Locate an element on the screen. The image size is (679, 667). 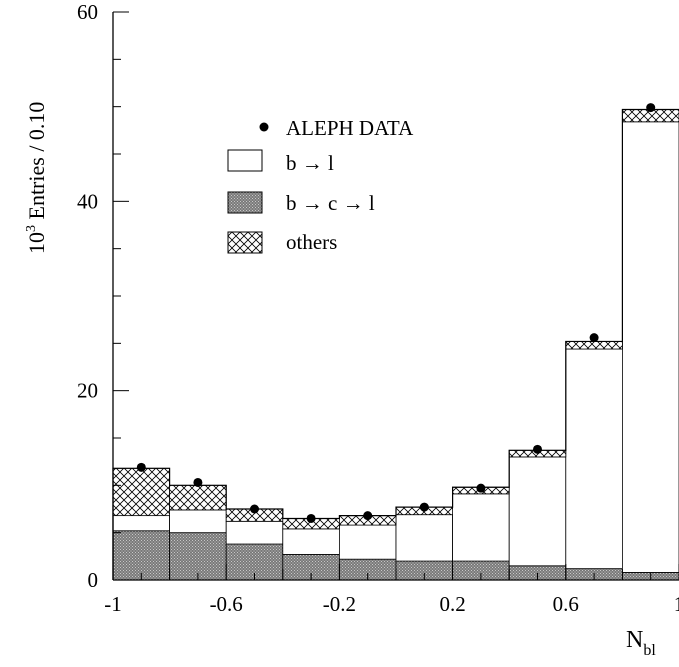
y-axis-title: 103 Entries / 0.10 is located at coordinates (36, 178).